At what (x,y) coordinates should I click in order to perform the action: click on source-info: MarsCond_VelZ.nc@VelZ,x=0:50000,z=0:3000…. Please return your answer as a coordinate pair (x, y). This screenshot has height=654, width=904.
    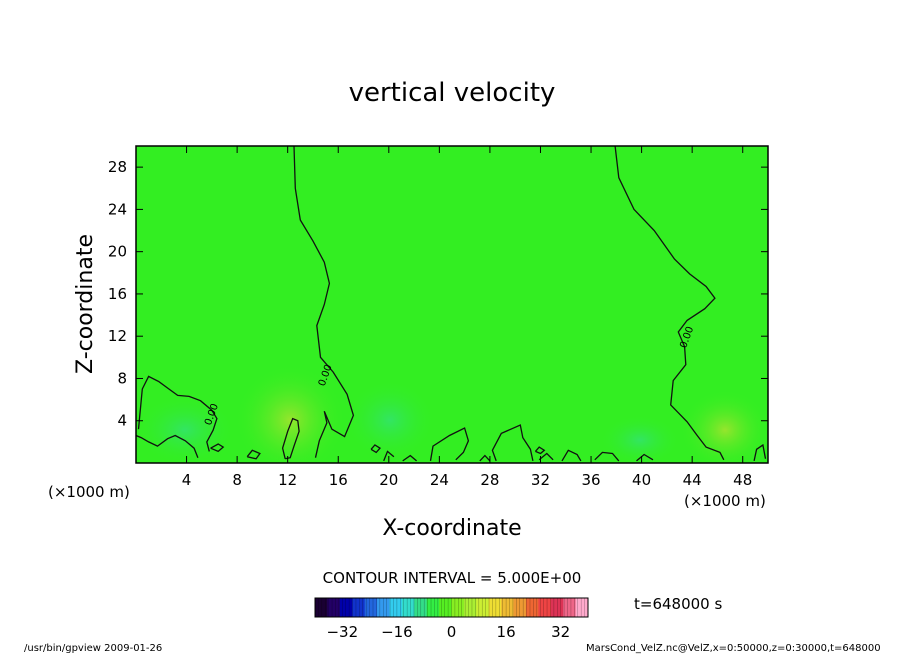
    Looking at the image, I should click on (733, 648).